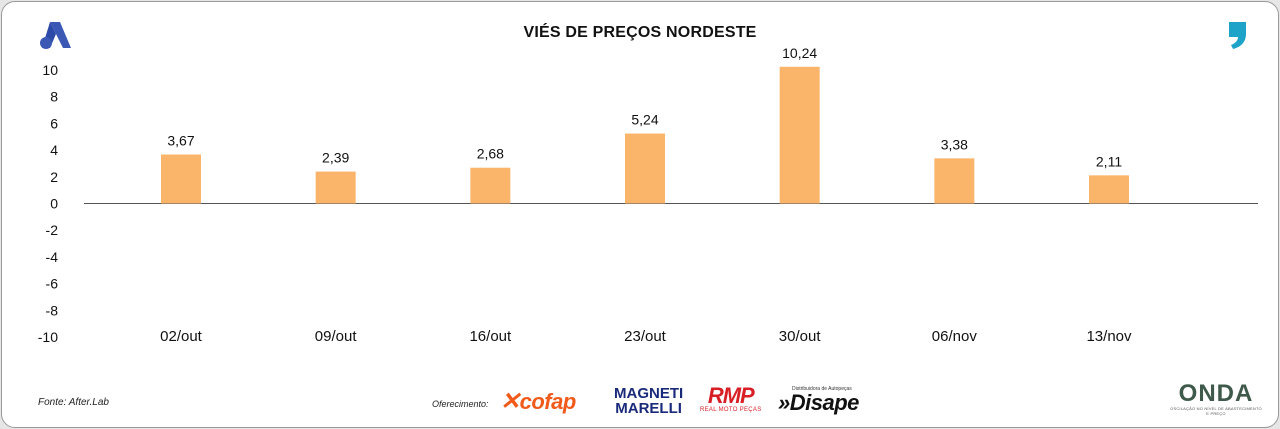 This screenshot has width=1280, height=429. Describe the element at coordinates (640, 32) in the screenshot. I see `chart-title: VIÉS DE PREÇOS NORDESTE` at that location.